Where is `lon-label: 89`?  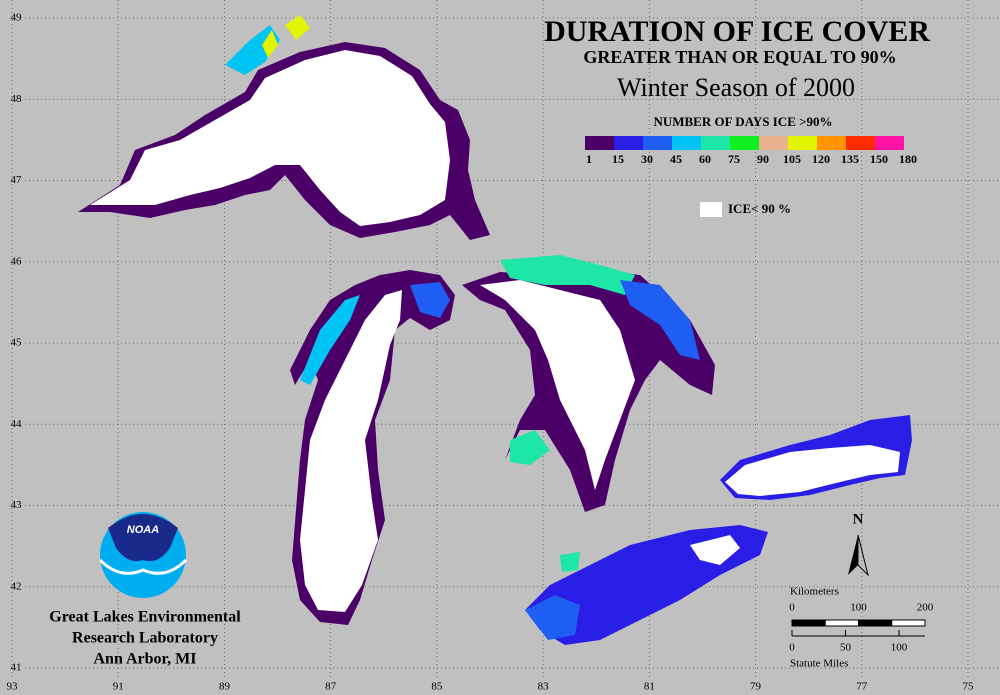
lon-label: 89 is located at coordinates (225, 687).